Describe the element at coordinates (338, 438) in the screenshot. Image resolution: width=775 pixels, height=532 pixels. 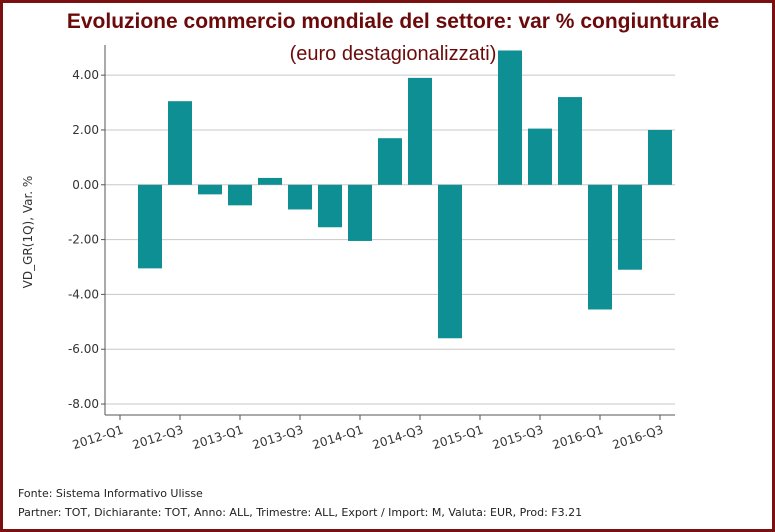
I see `x-tick-label: 2014-Q1` at that location.